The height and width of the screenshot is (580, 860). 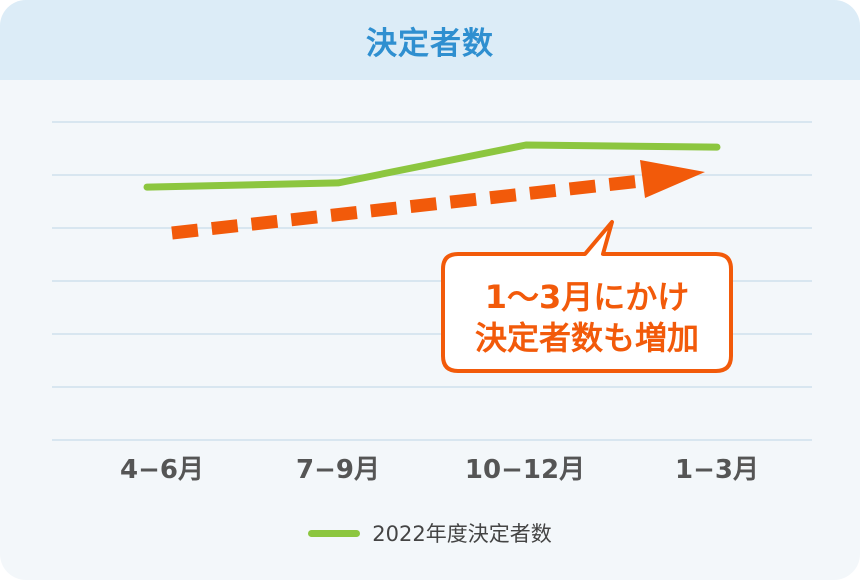 I want to click on trend-arrow-layer, so click(x=438, y=200).